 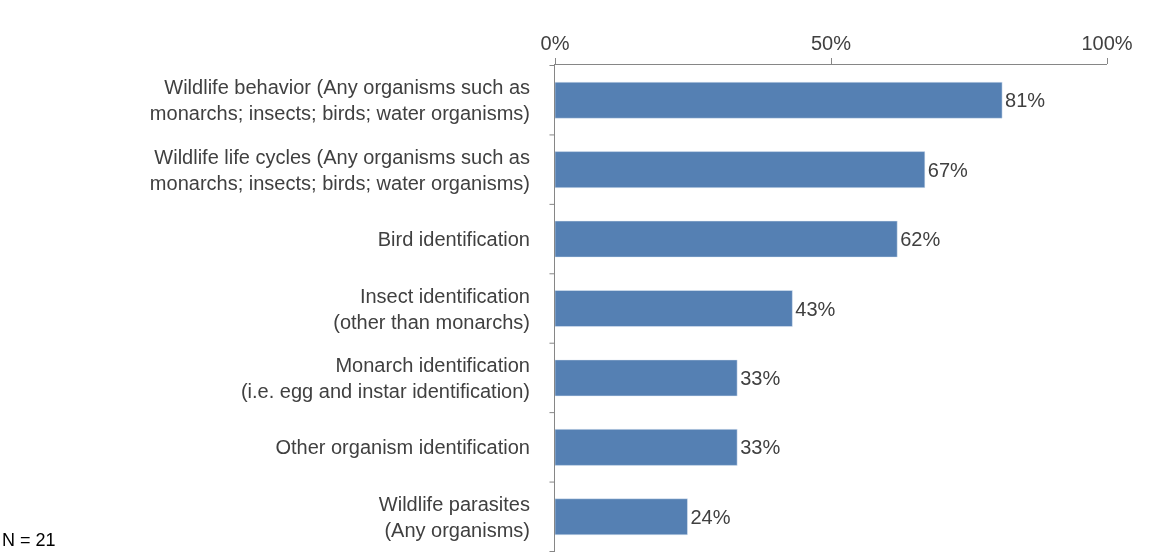 What do you see at coordinates (431, 308) in the screenshot?
I see `y-tick-label: Insect identification (other than monarchs)` at bounding box center [431, 308].